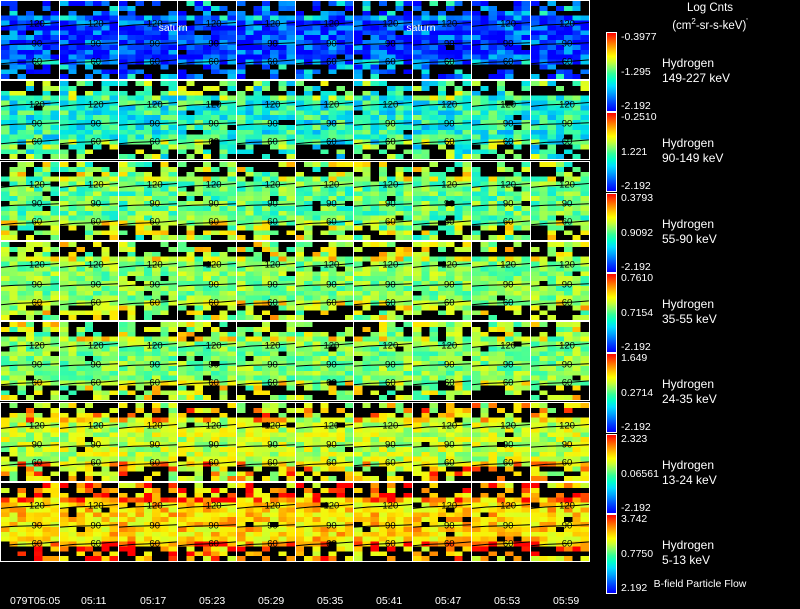  Describe the element at coordinates (710, 8) in the screenshot. I see `colorbar-units-line1: Log Cnts` at that location.